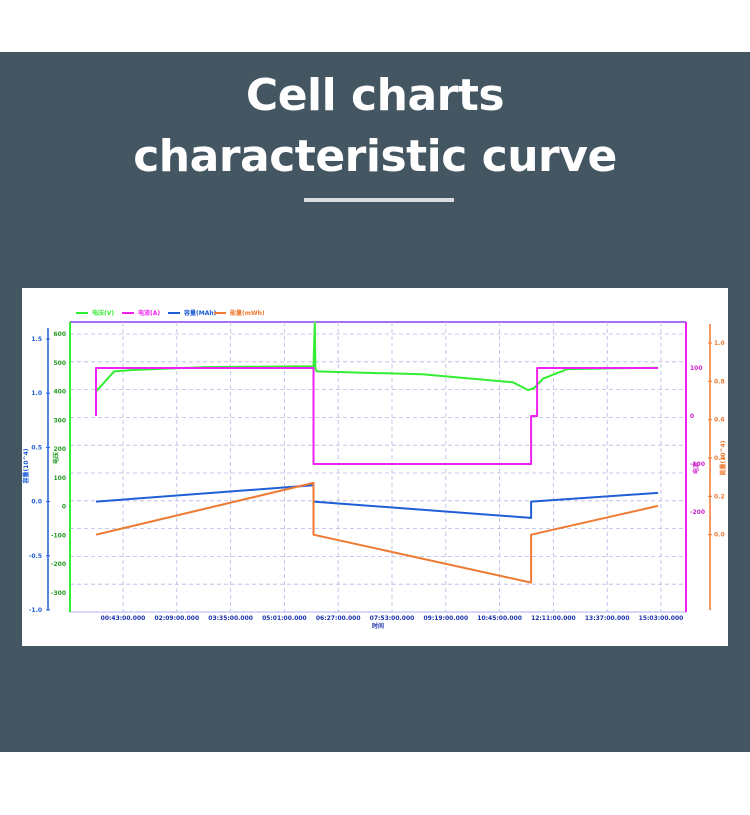 This screenshot has width=750, height=815. I want to click on x-tick-label: 15:03:00.000, so click(661, 618).